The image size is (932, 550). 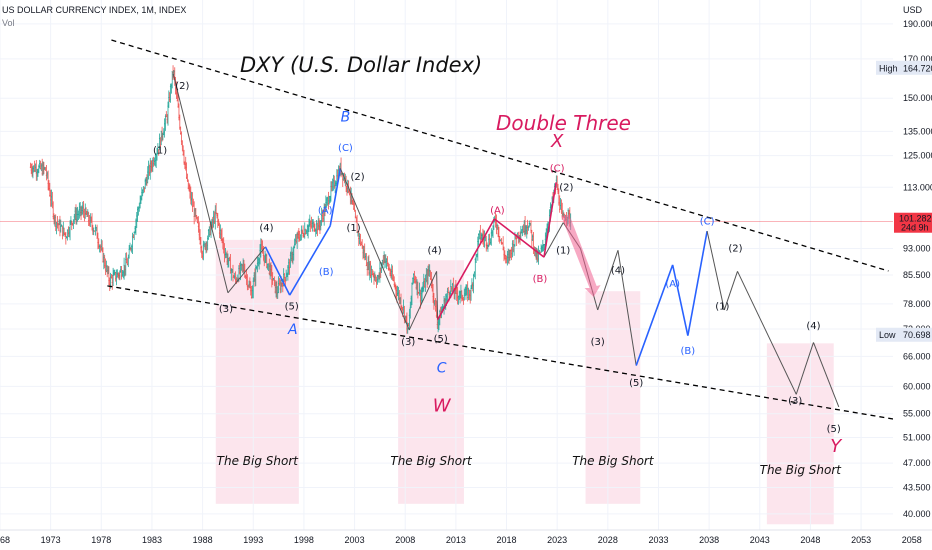 What do you see at coordinates (563, 123) in the screenshot?
I see `pattern-title: Double Three` at bounding box center [563, 123].